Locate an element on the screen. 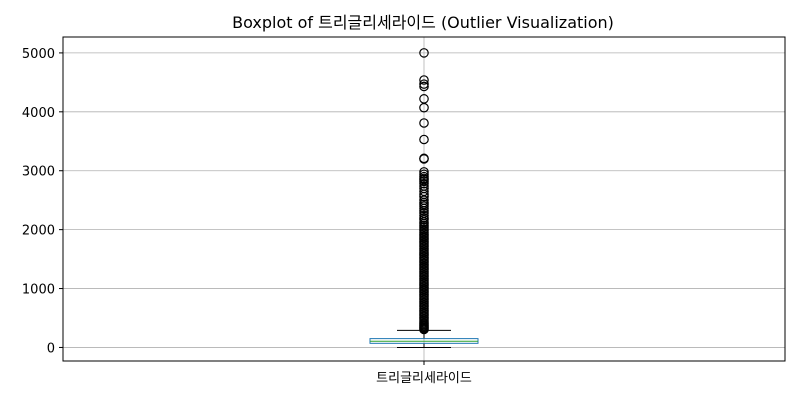 This screenshot has height=404, width=800. y-axis-ticks: 0 1000 2000 3000 4000 5000 is located at coordinates (42, 202).